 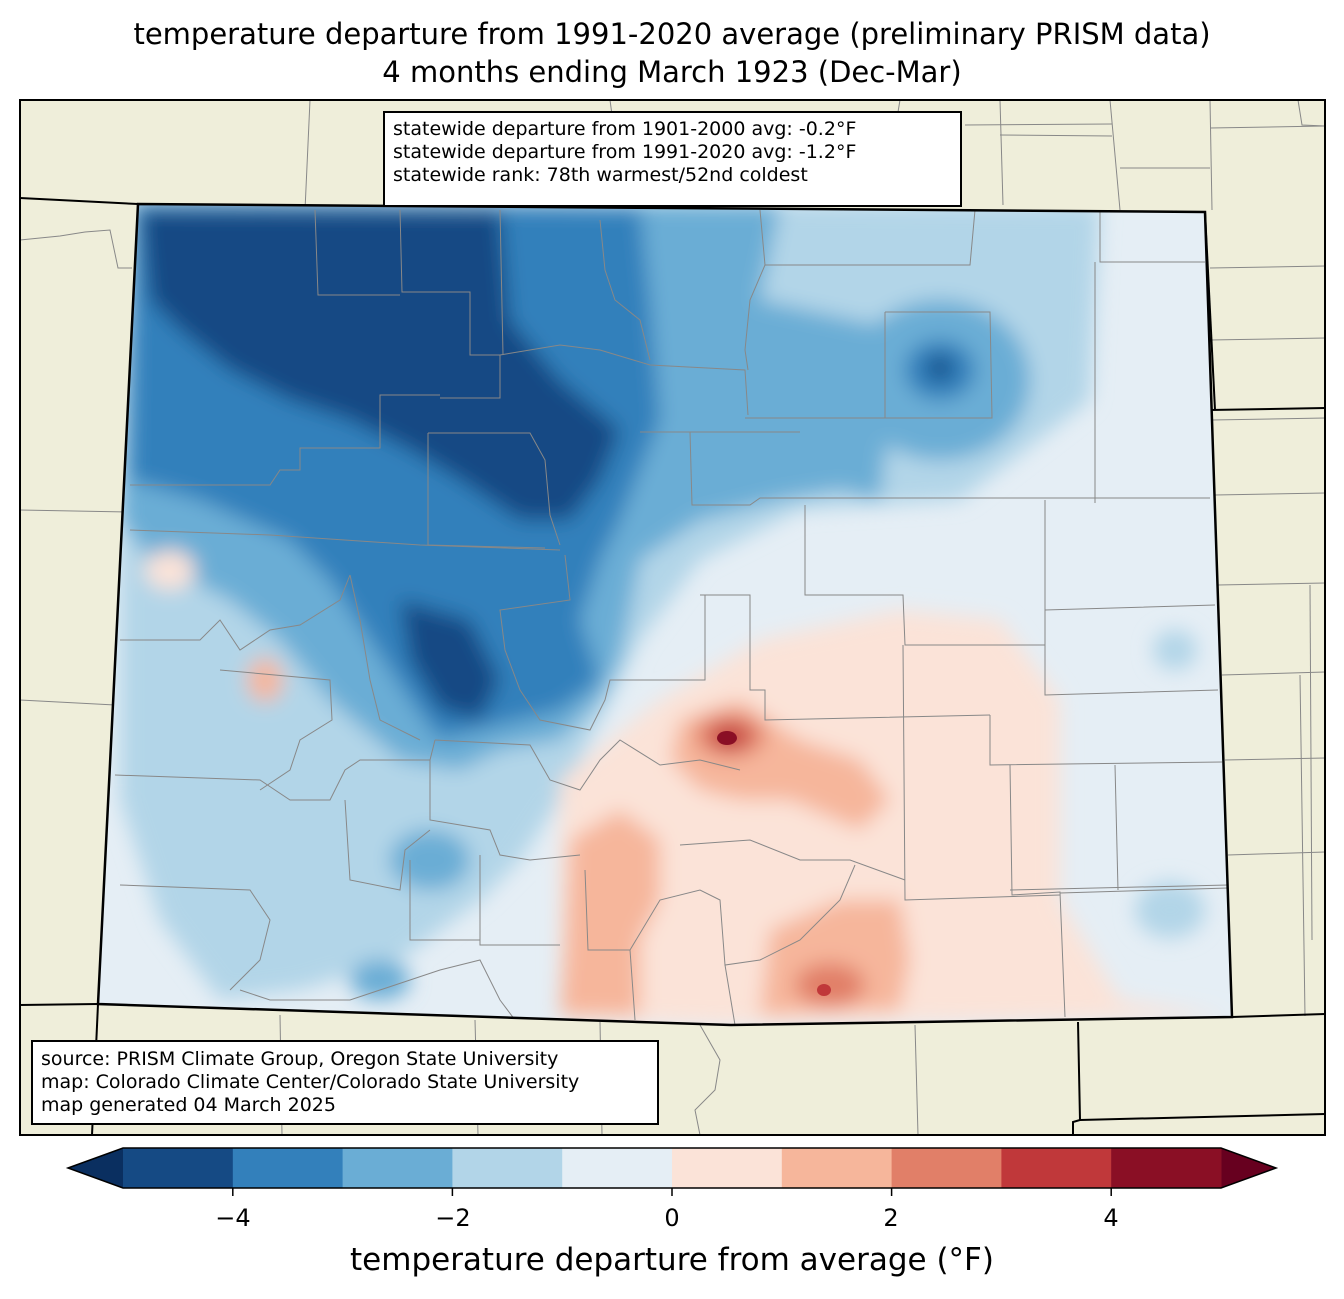 I want to click on colorbar-outline, so click(x=672, y=1168).